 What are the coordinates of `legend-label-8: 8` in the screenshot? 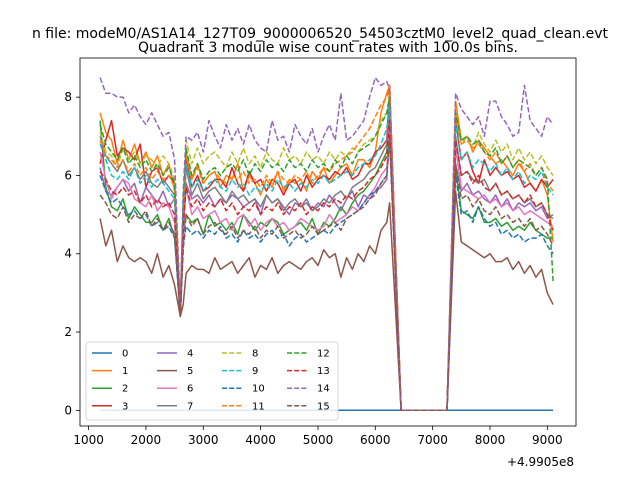 It's located at (255, 354).